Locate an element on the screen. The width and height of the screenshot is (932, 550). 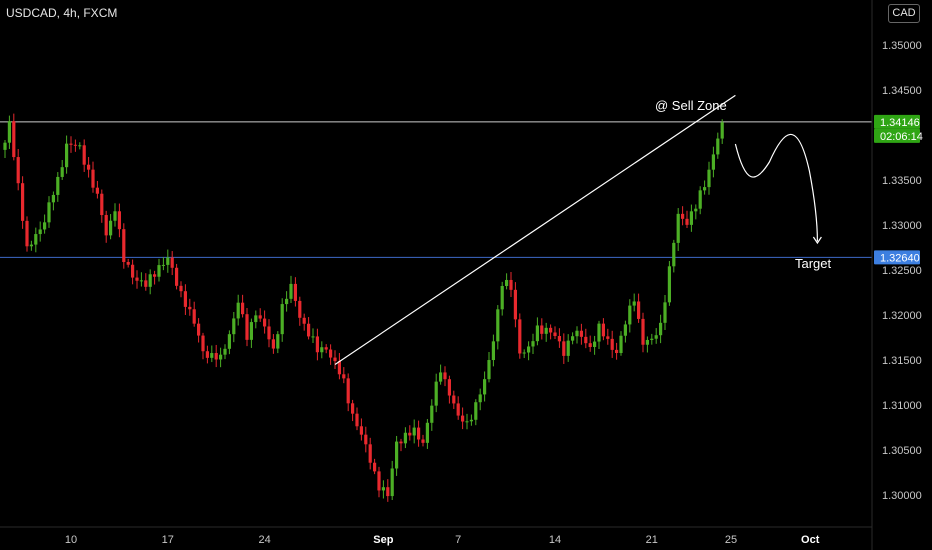
countdown-tag: 02:06:14 is located at coordinates (898, 135).